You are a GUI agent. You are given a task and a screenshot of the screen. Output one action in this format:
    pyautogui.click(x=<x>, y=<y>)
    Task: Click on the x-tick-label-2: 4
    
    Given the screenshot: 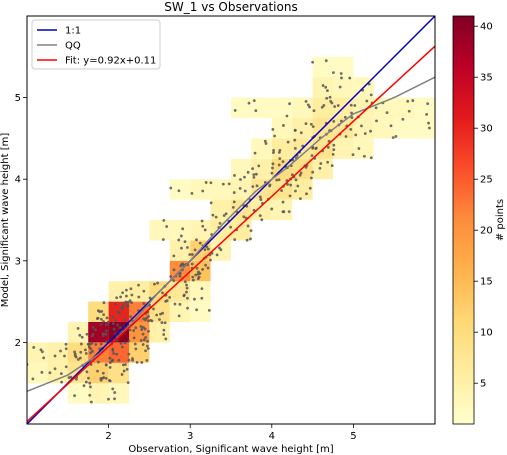 What is the action you would take?
    pyautogui.click(x=272, y=436)
    